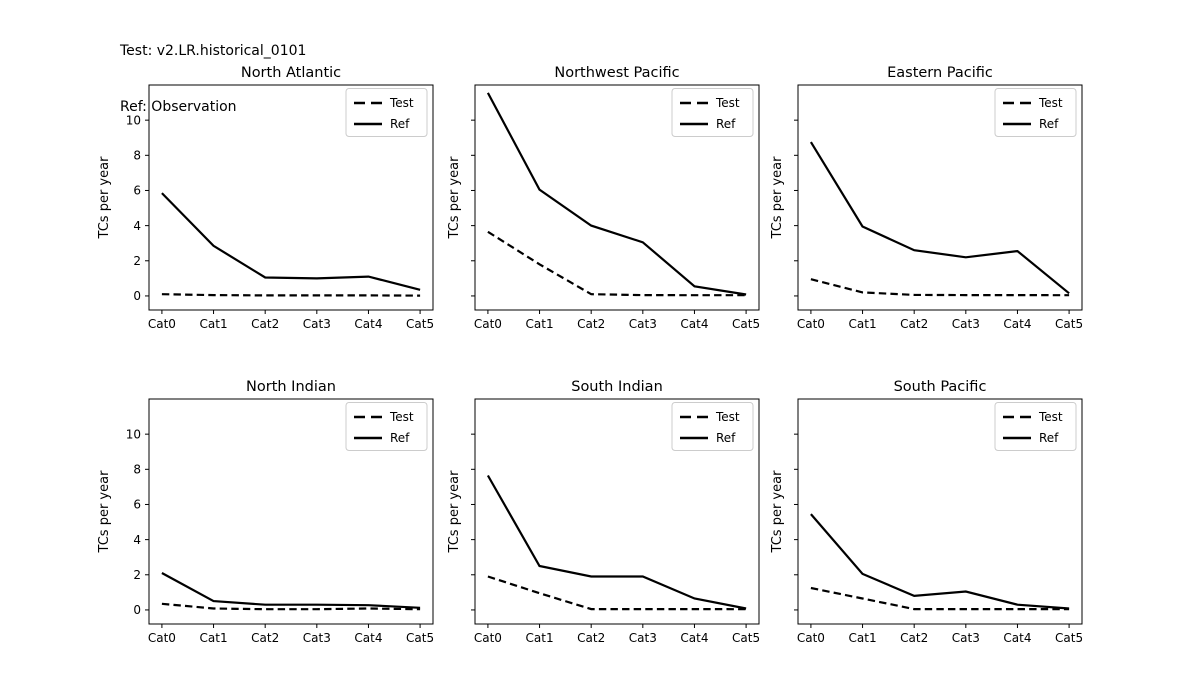  I want to click on subplot-title: Northwest Pacific, so click(616, 73).